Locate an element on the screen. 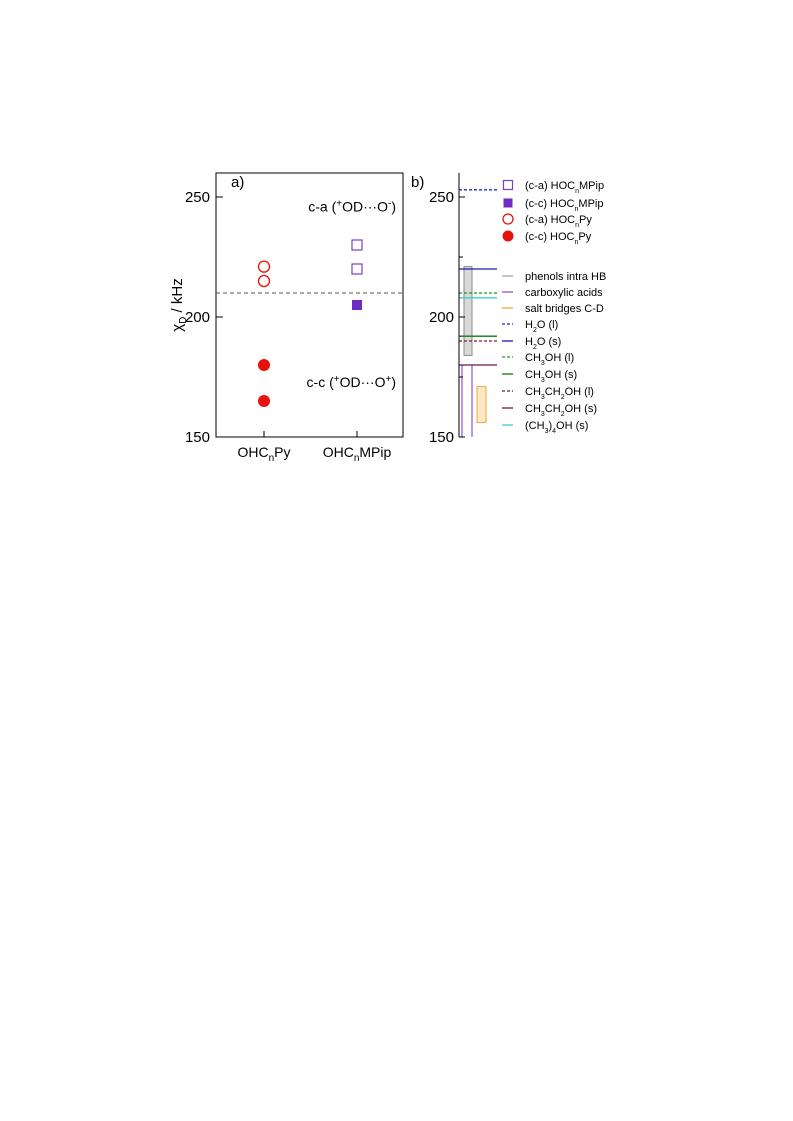 The image size is (793, 1121). legend-entry: (c-a) HOCnMPip is located at coordinates (553, 187).